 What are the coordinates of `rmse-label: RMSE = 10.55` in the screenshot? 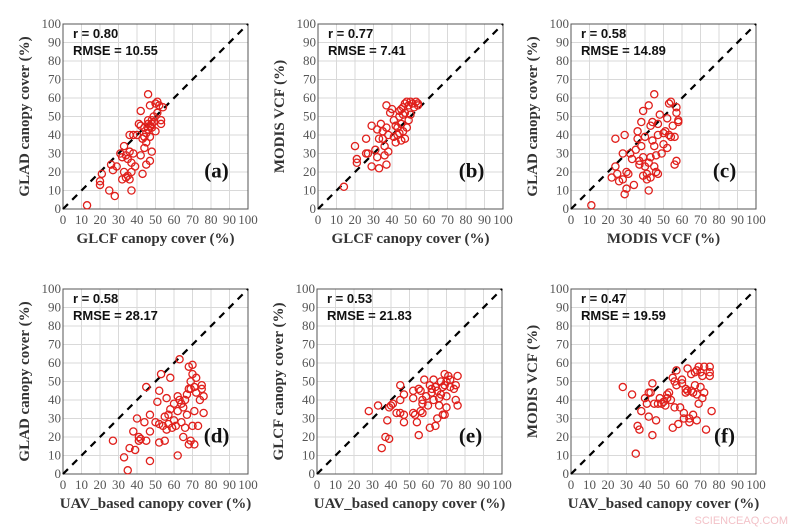 It's located at (115, 50).